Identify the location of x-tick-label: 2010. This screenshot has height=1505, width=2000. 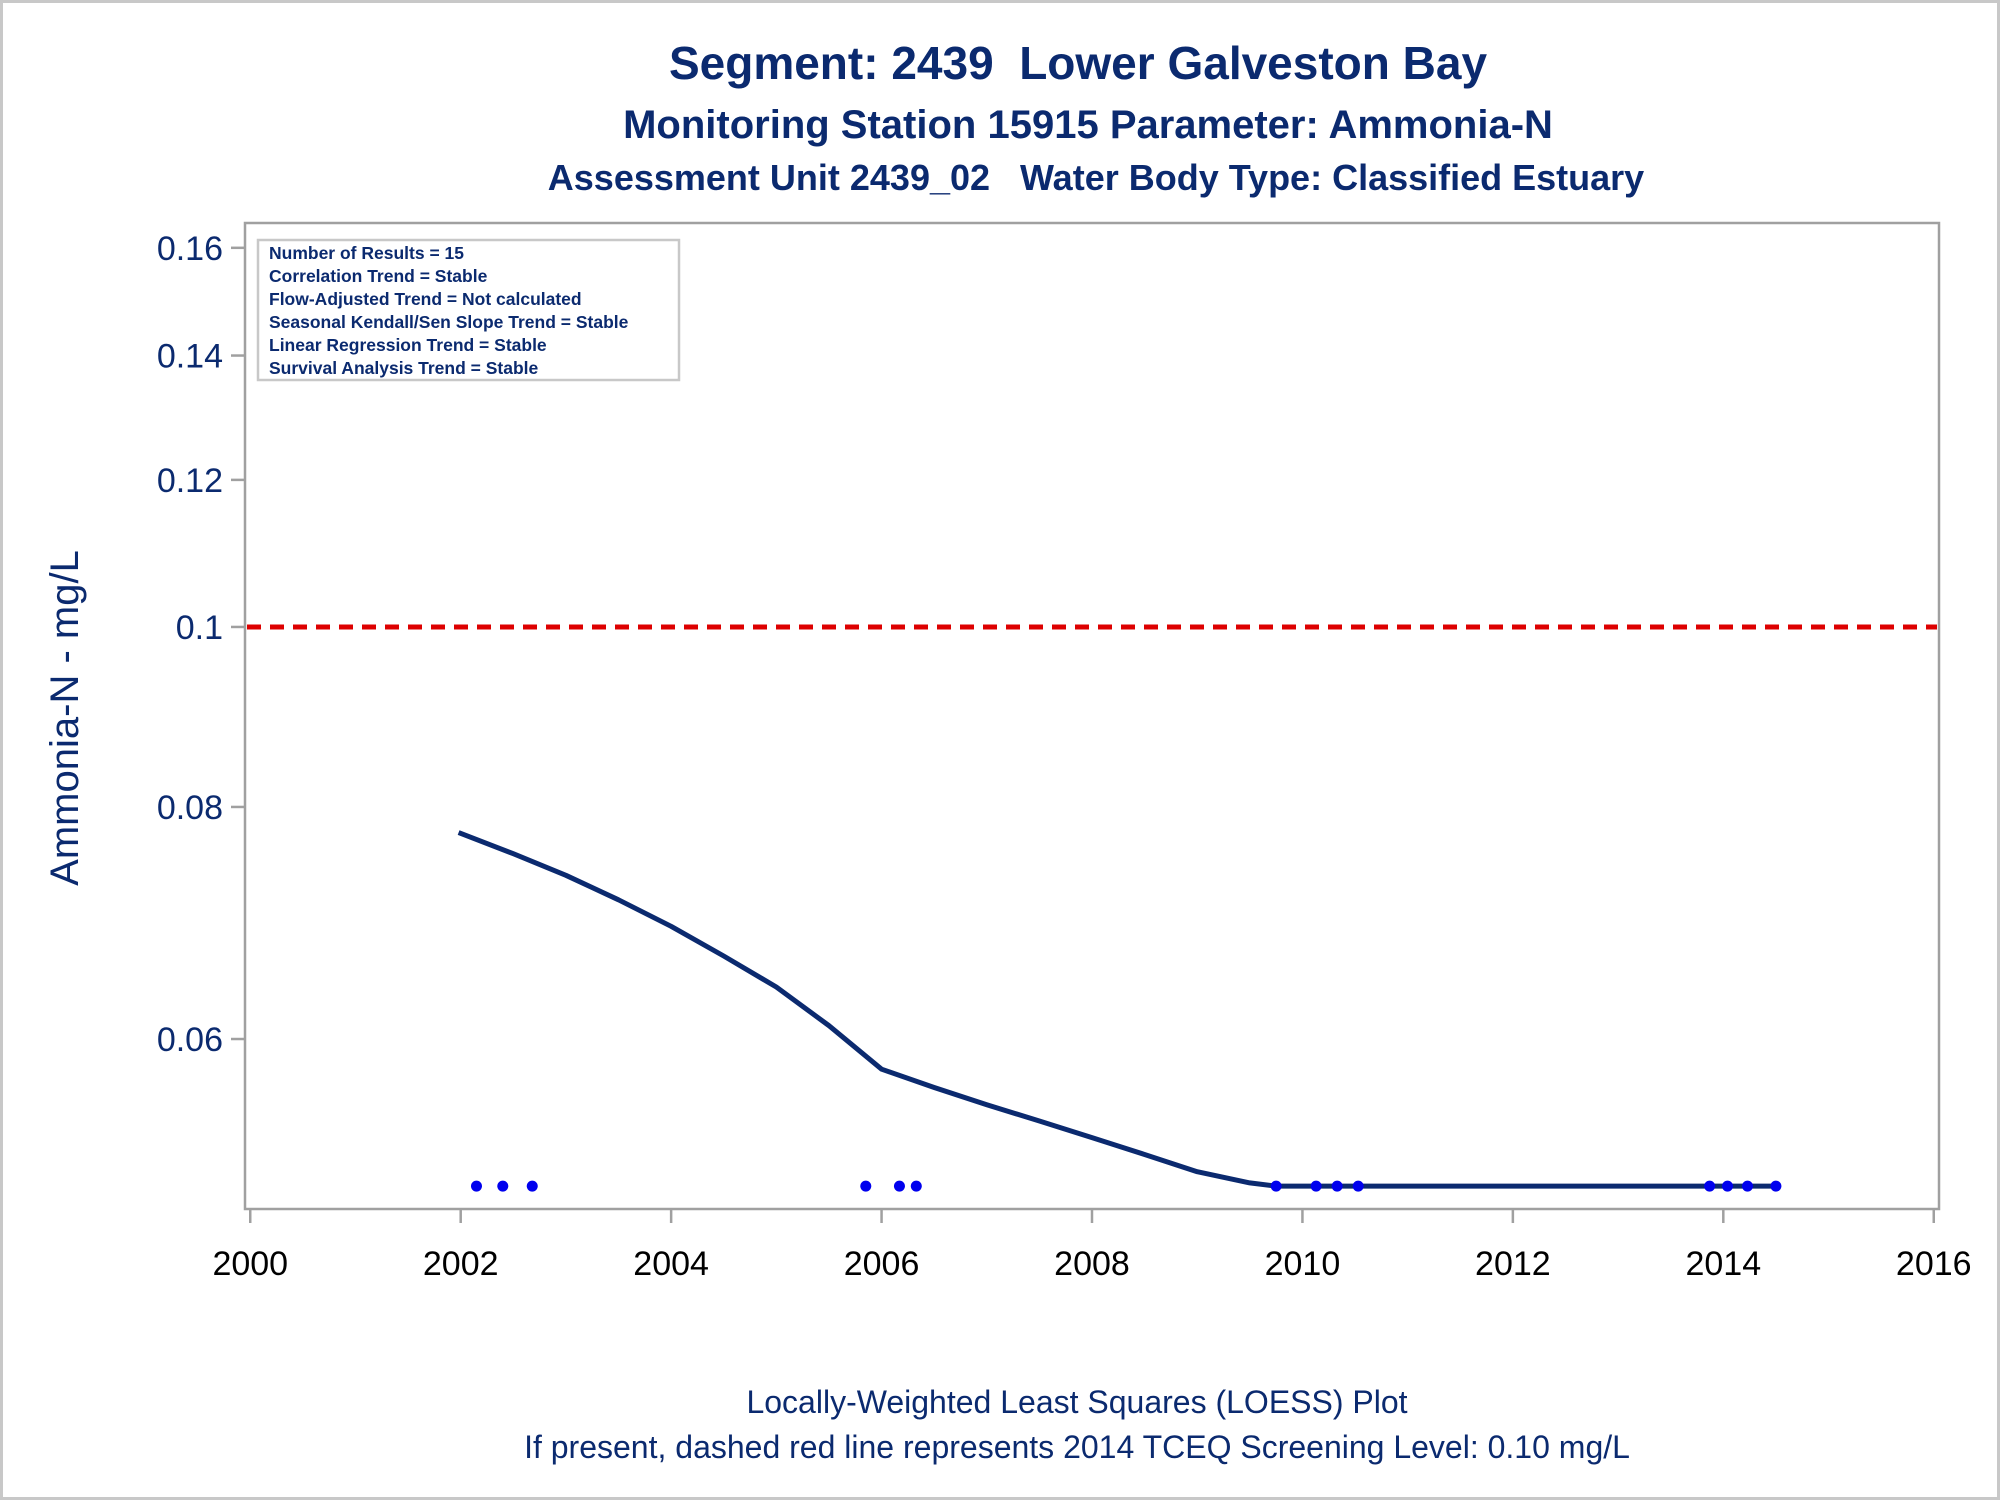
(1303, 1264).